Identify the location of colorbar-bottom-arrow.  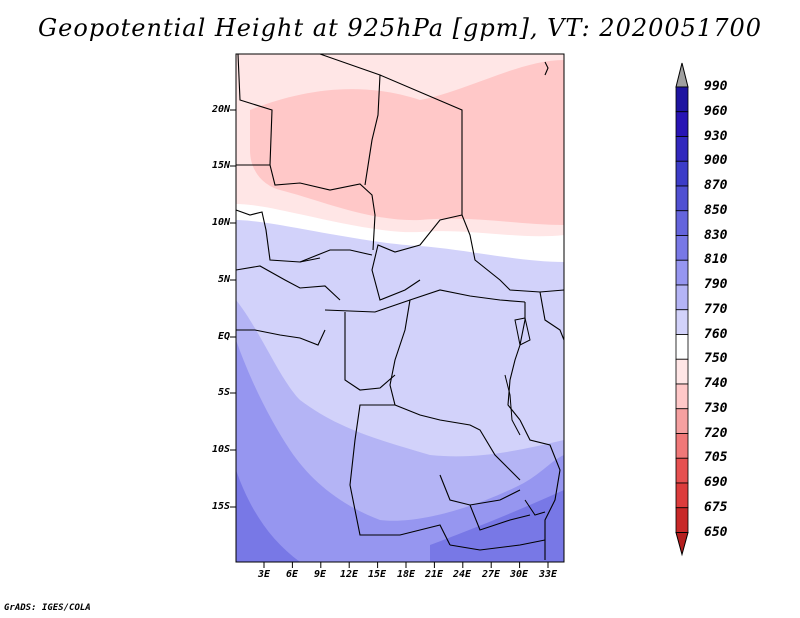
(682, 544).